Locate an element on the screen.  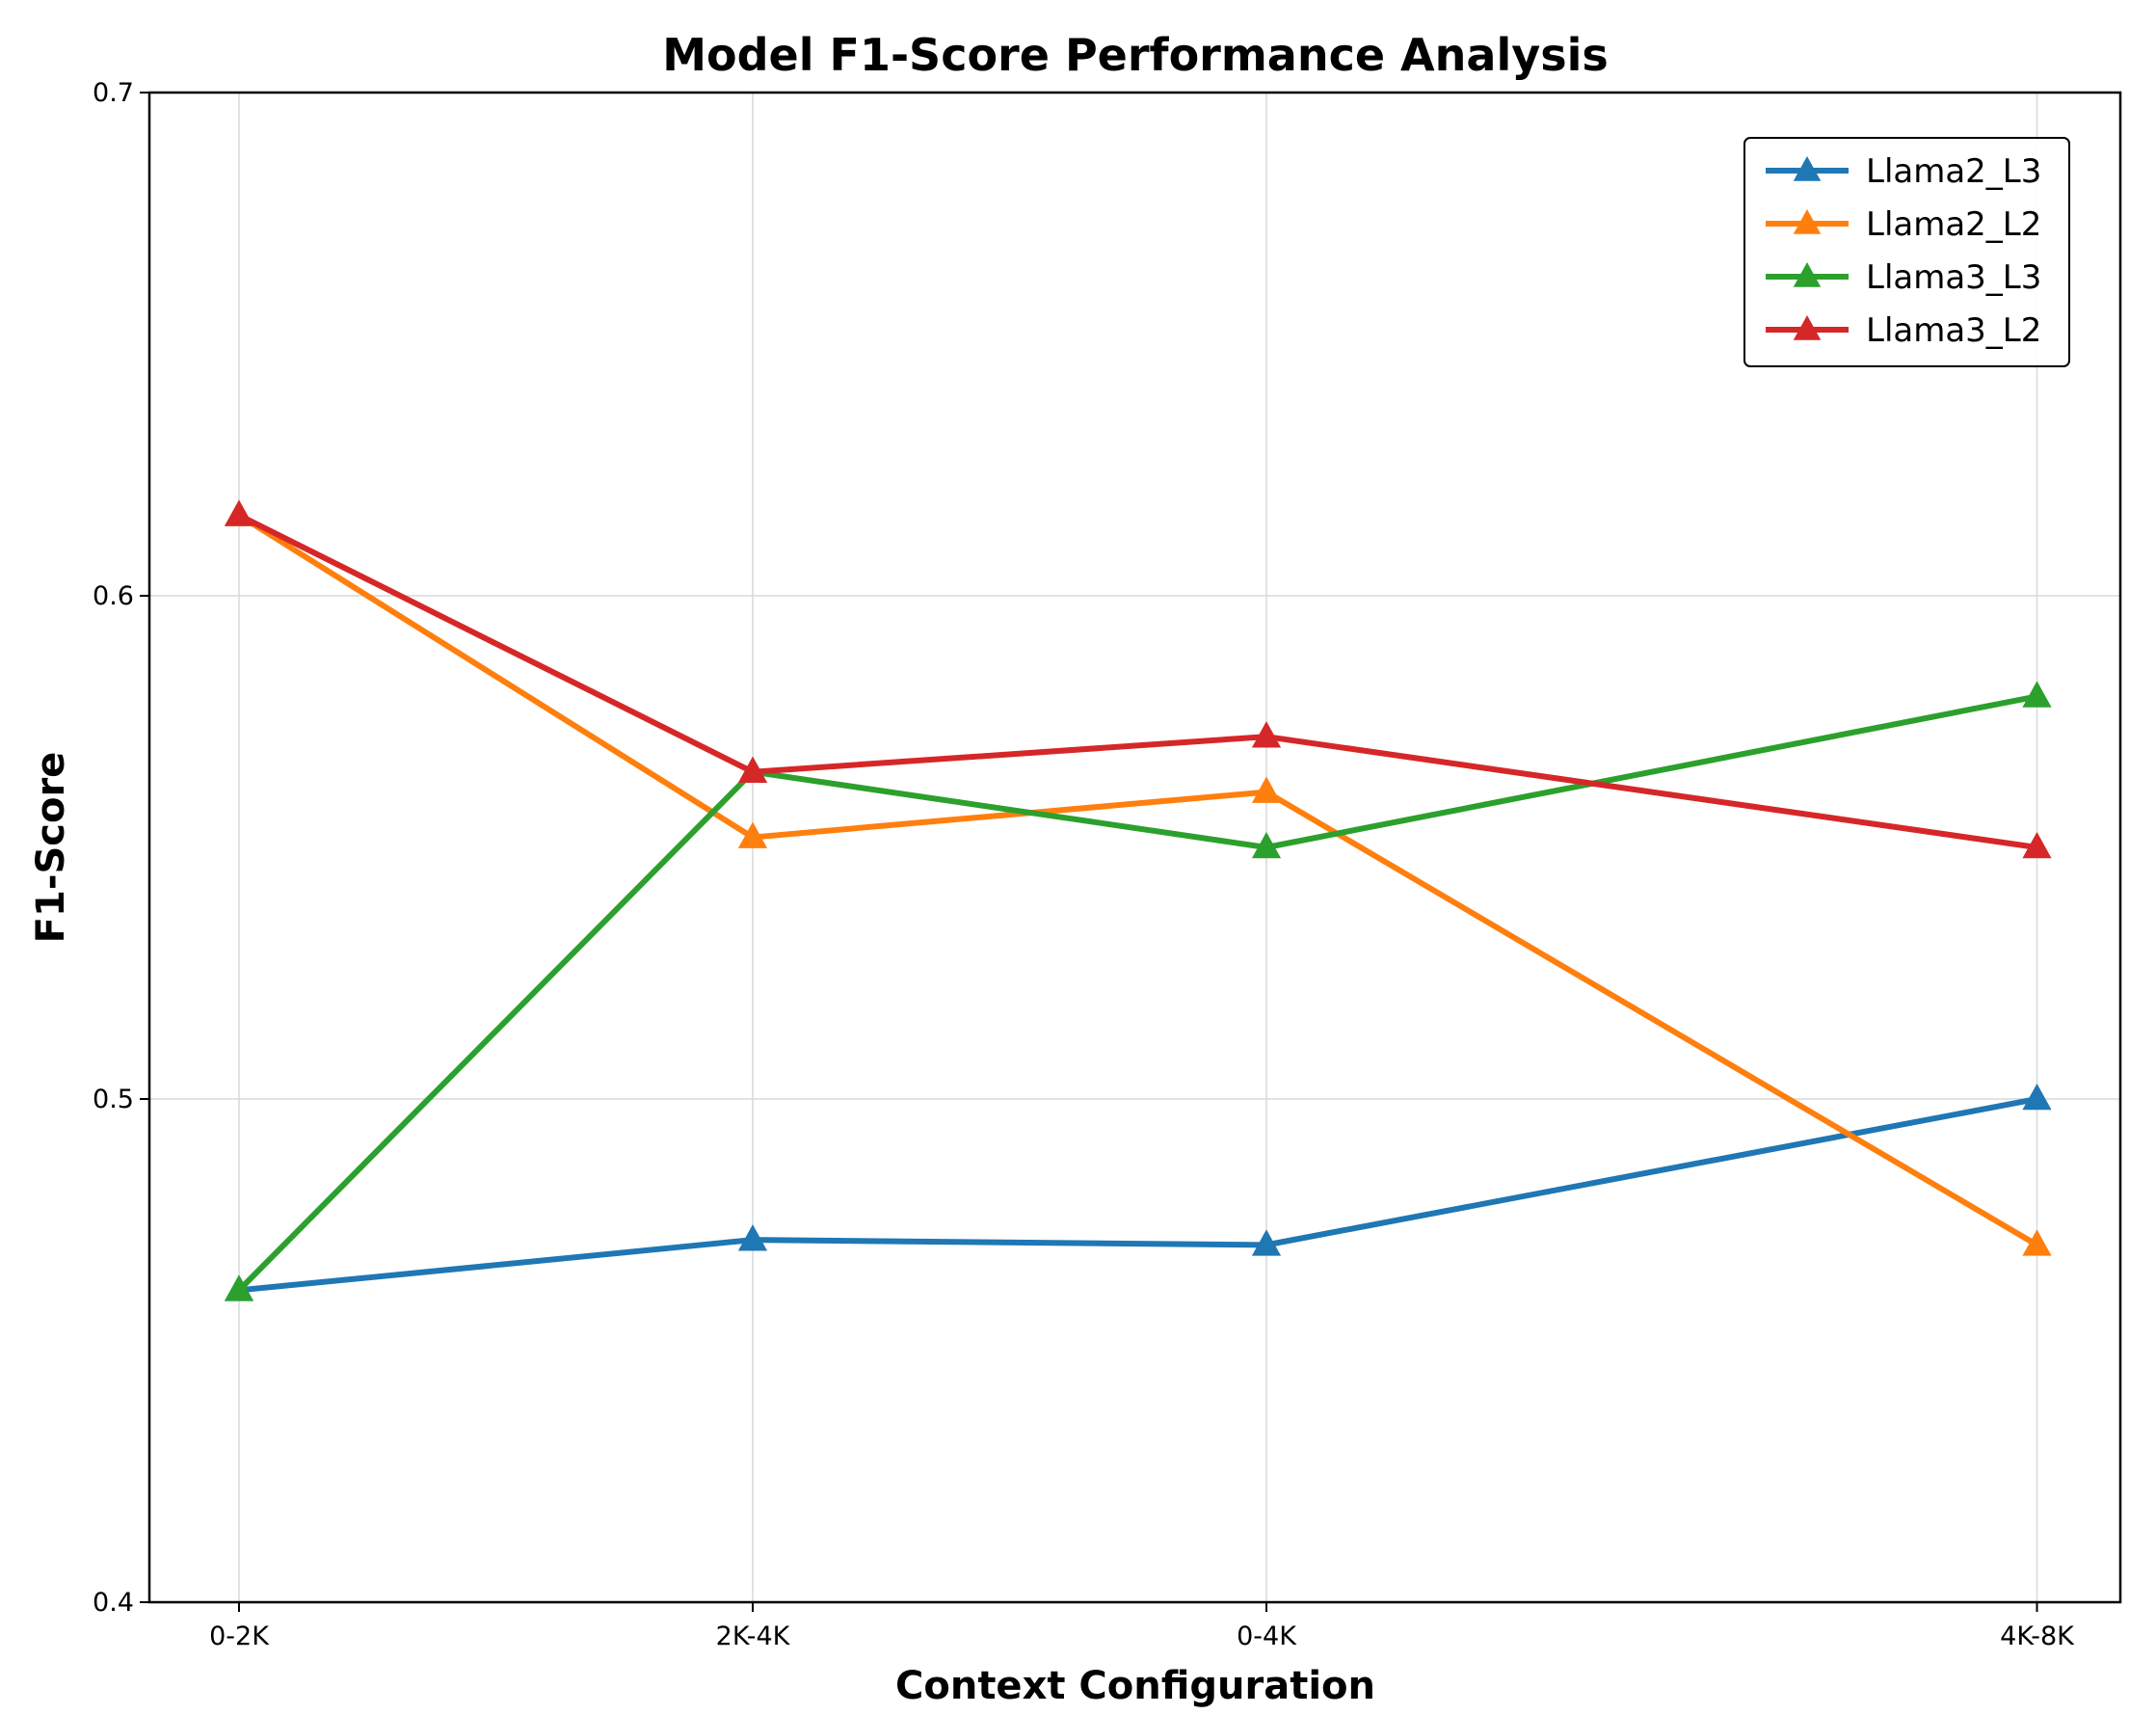
x-axis-label: Context Configuration is located at coordinates (1135, 1686).